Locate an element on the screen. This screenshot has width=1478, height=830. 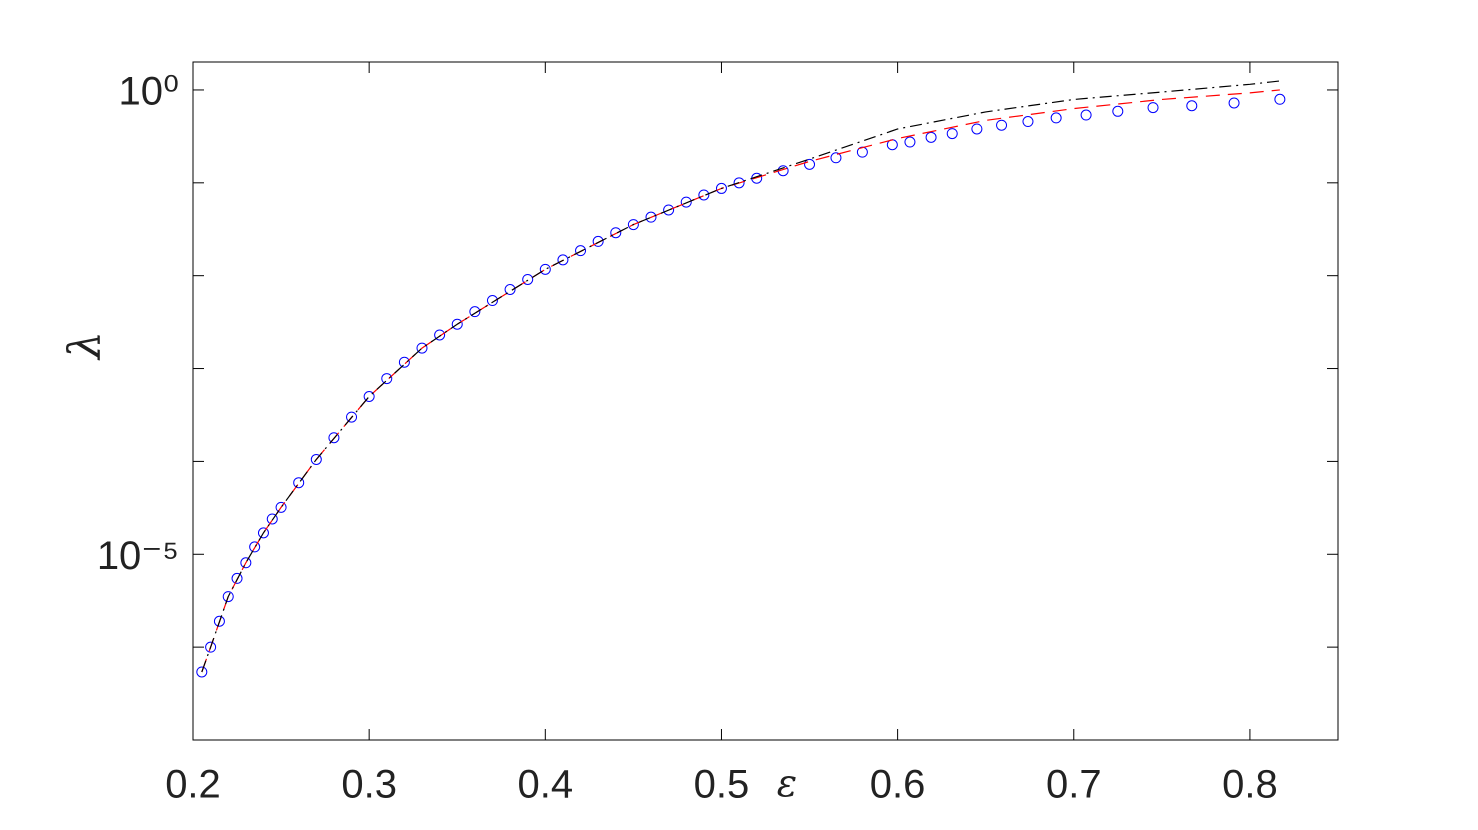
x-tick-label: 0.4 is located at coordinates (546, 785).